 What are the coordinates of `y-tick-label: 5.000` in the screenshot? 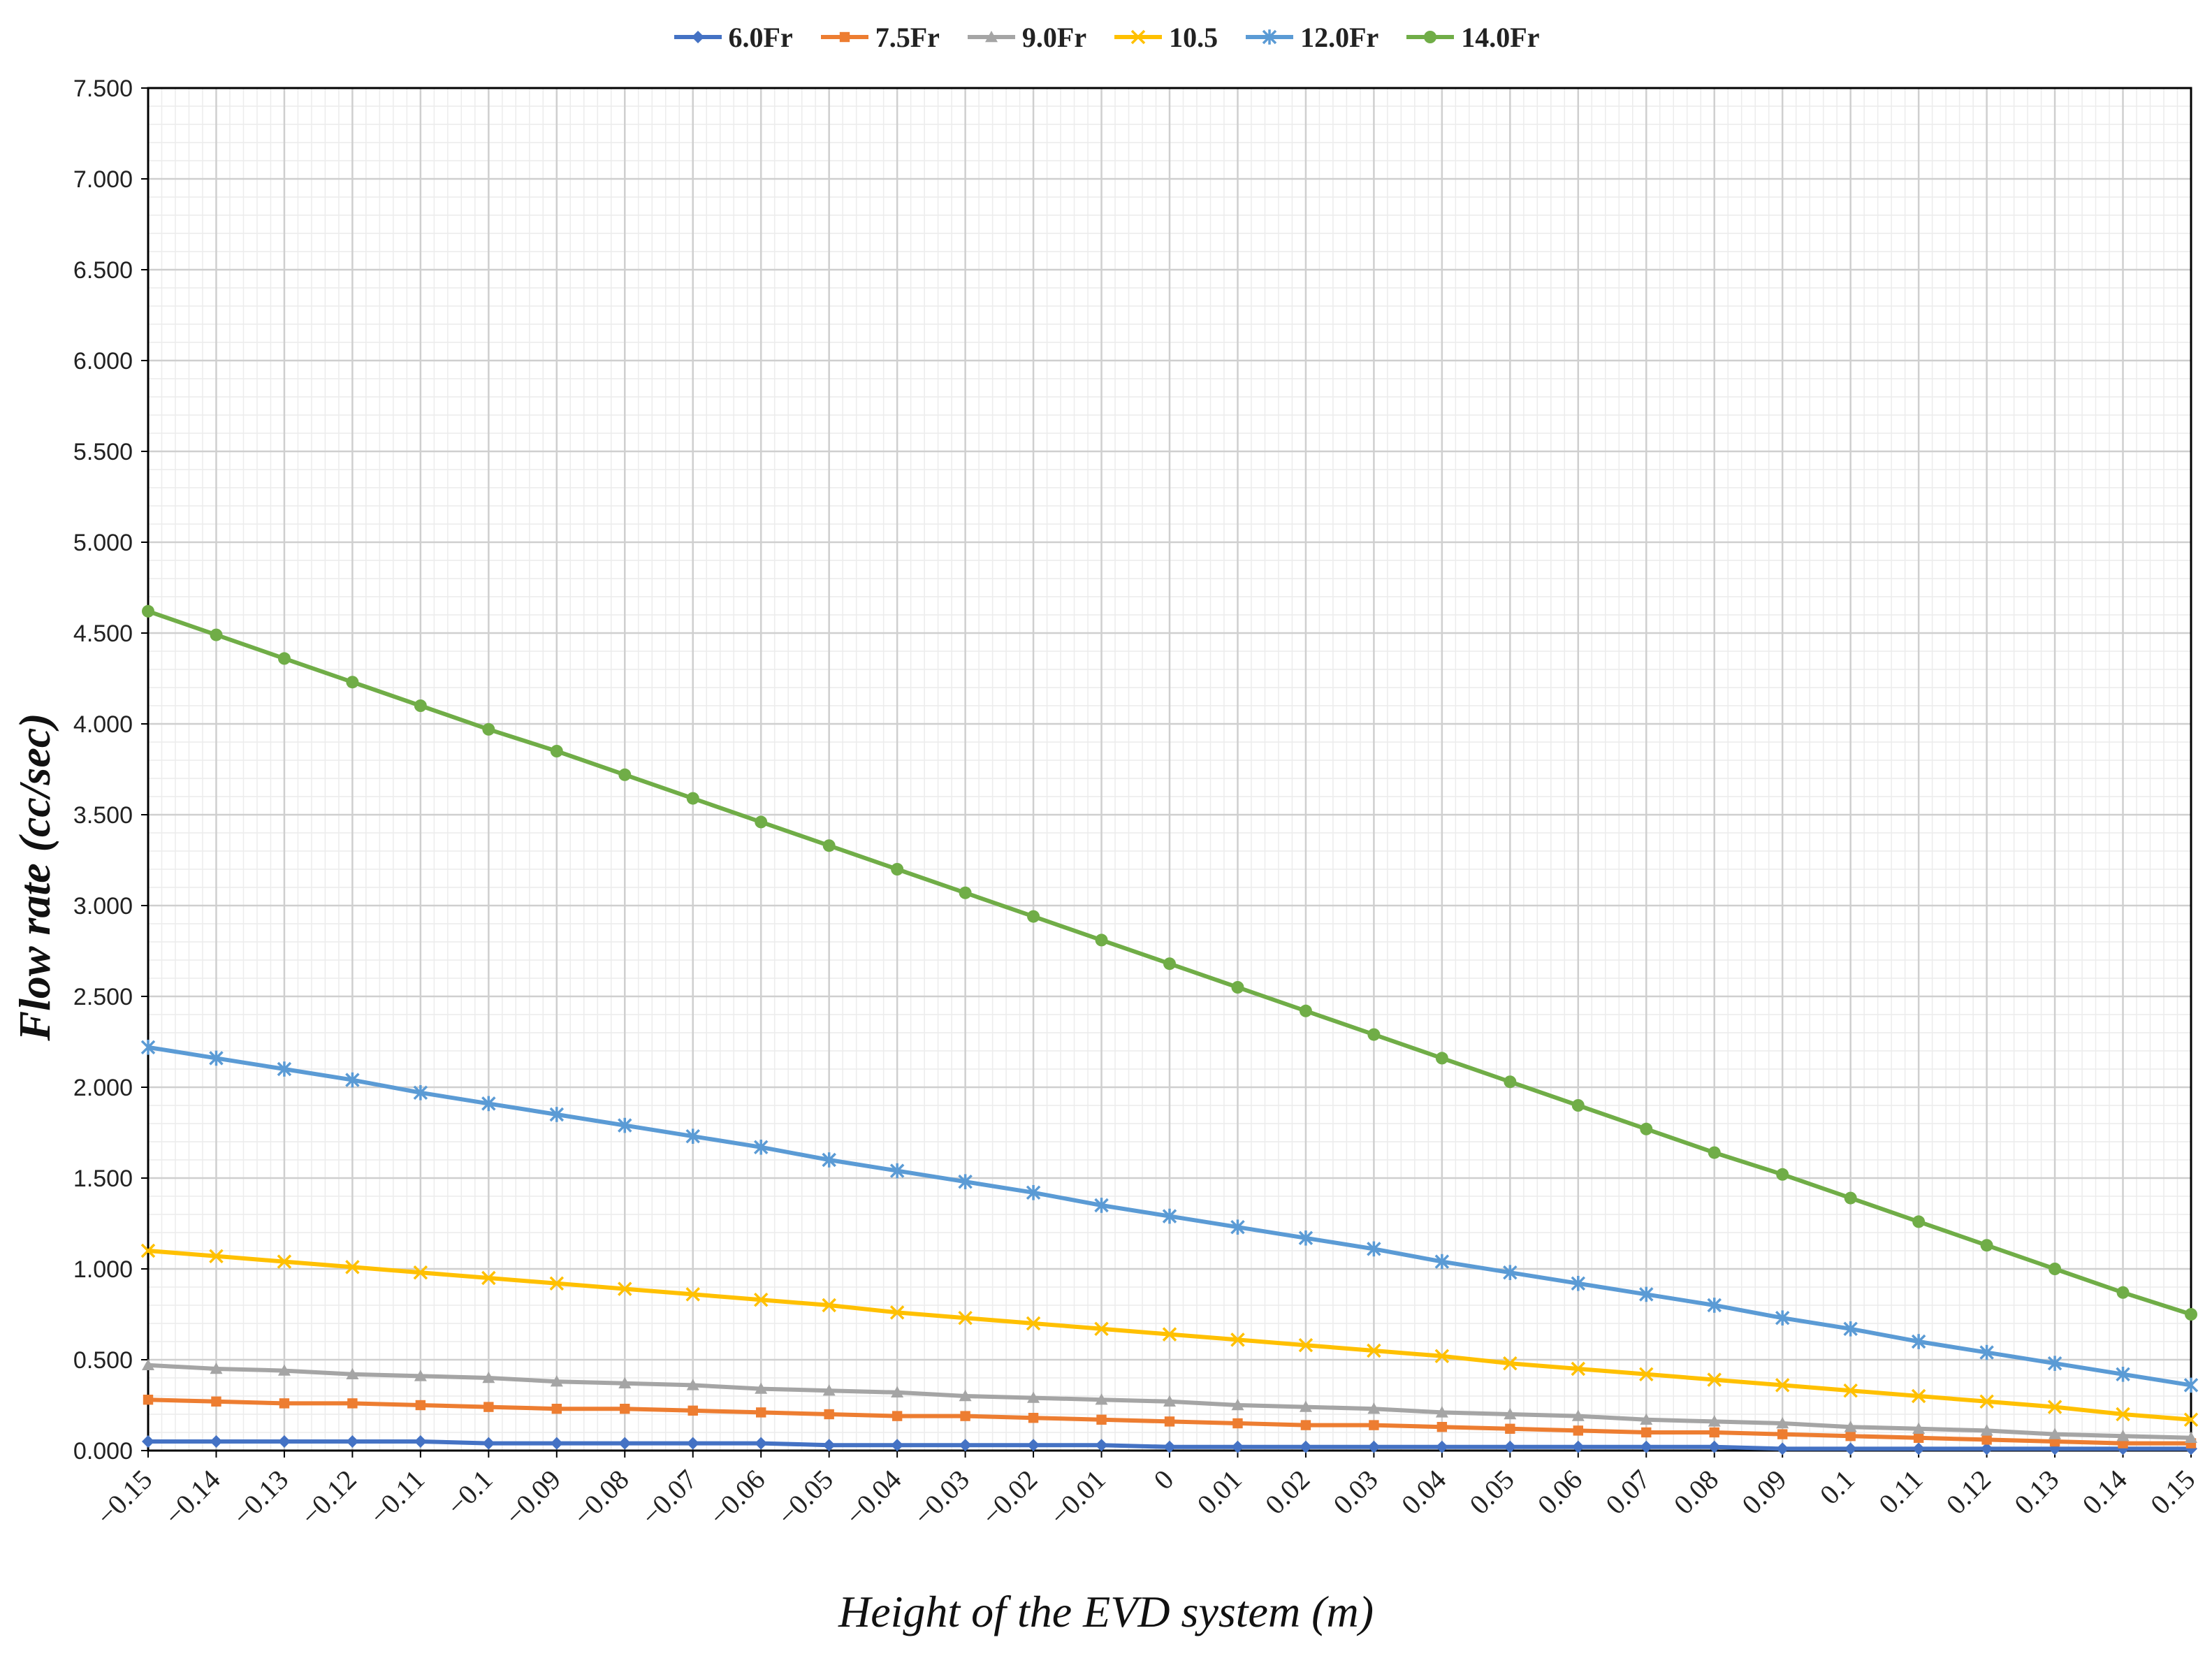 It's located at (103, 543).